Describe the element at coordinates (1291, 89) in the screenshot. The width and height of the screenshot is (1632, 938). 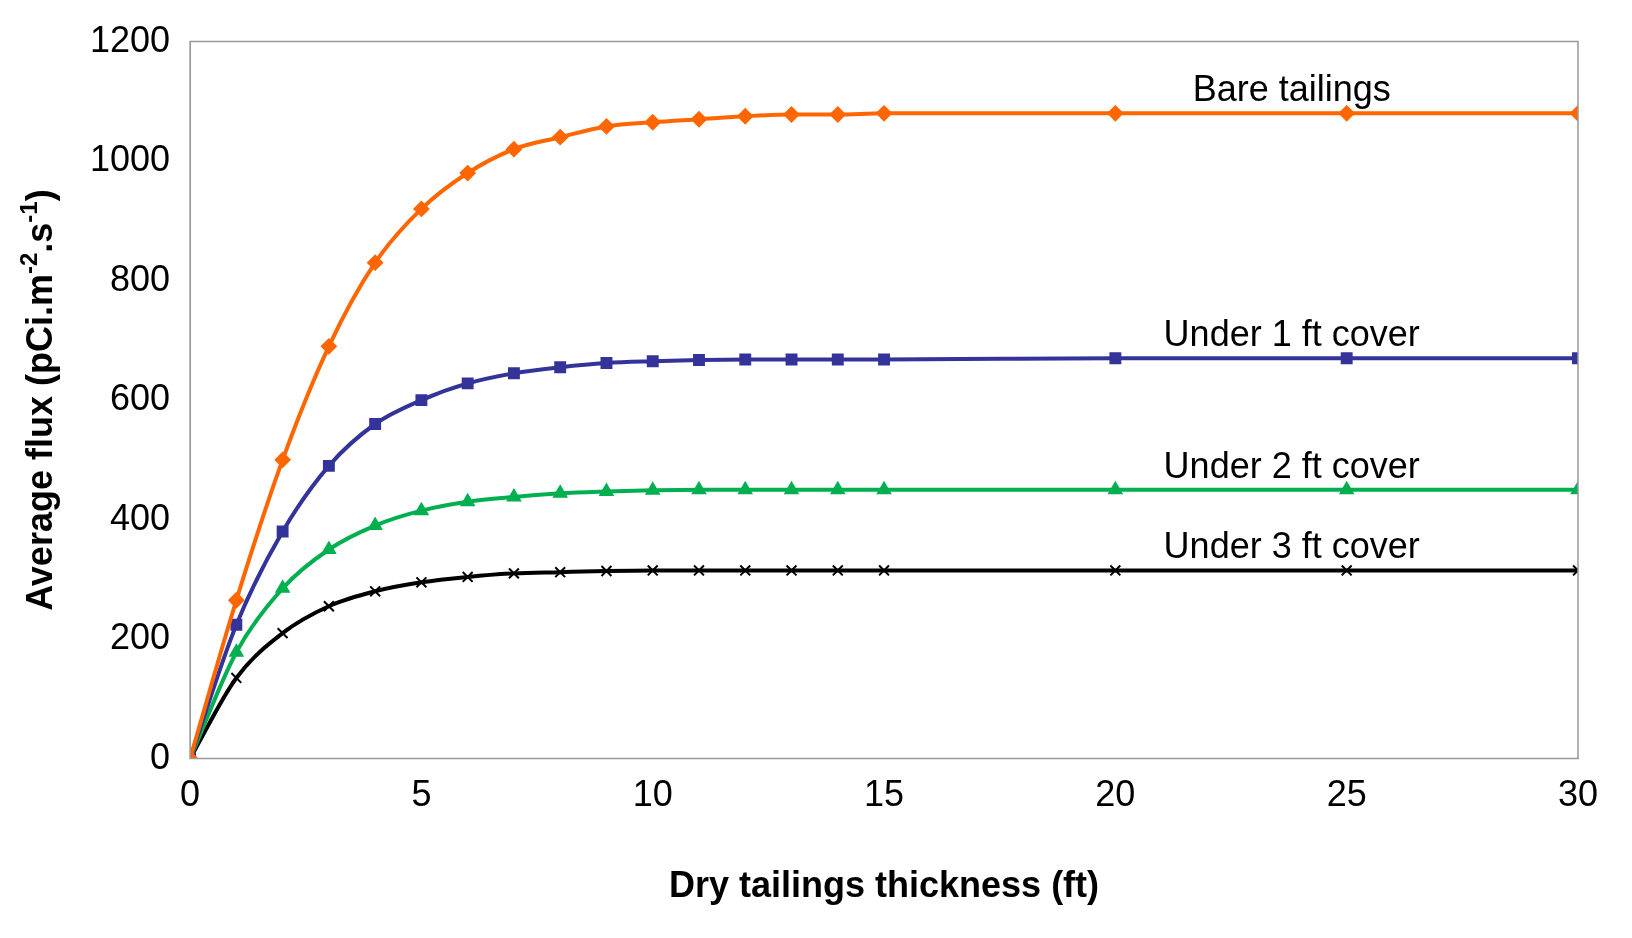
I see `series-label: Bare tailings` at that location.